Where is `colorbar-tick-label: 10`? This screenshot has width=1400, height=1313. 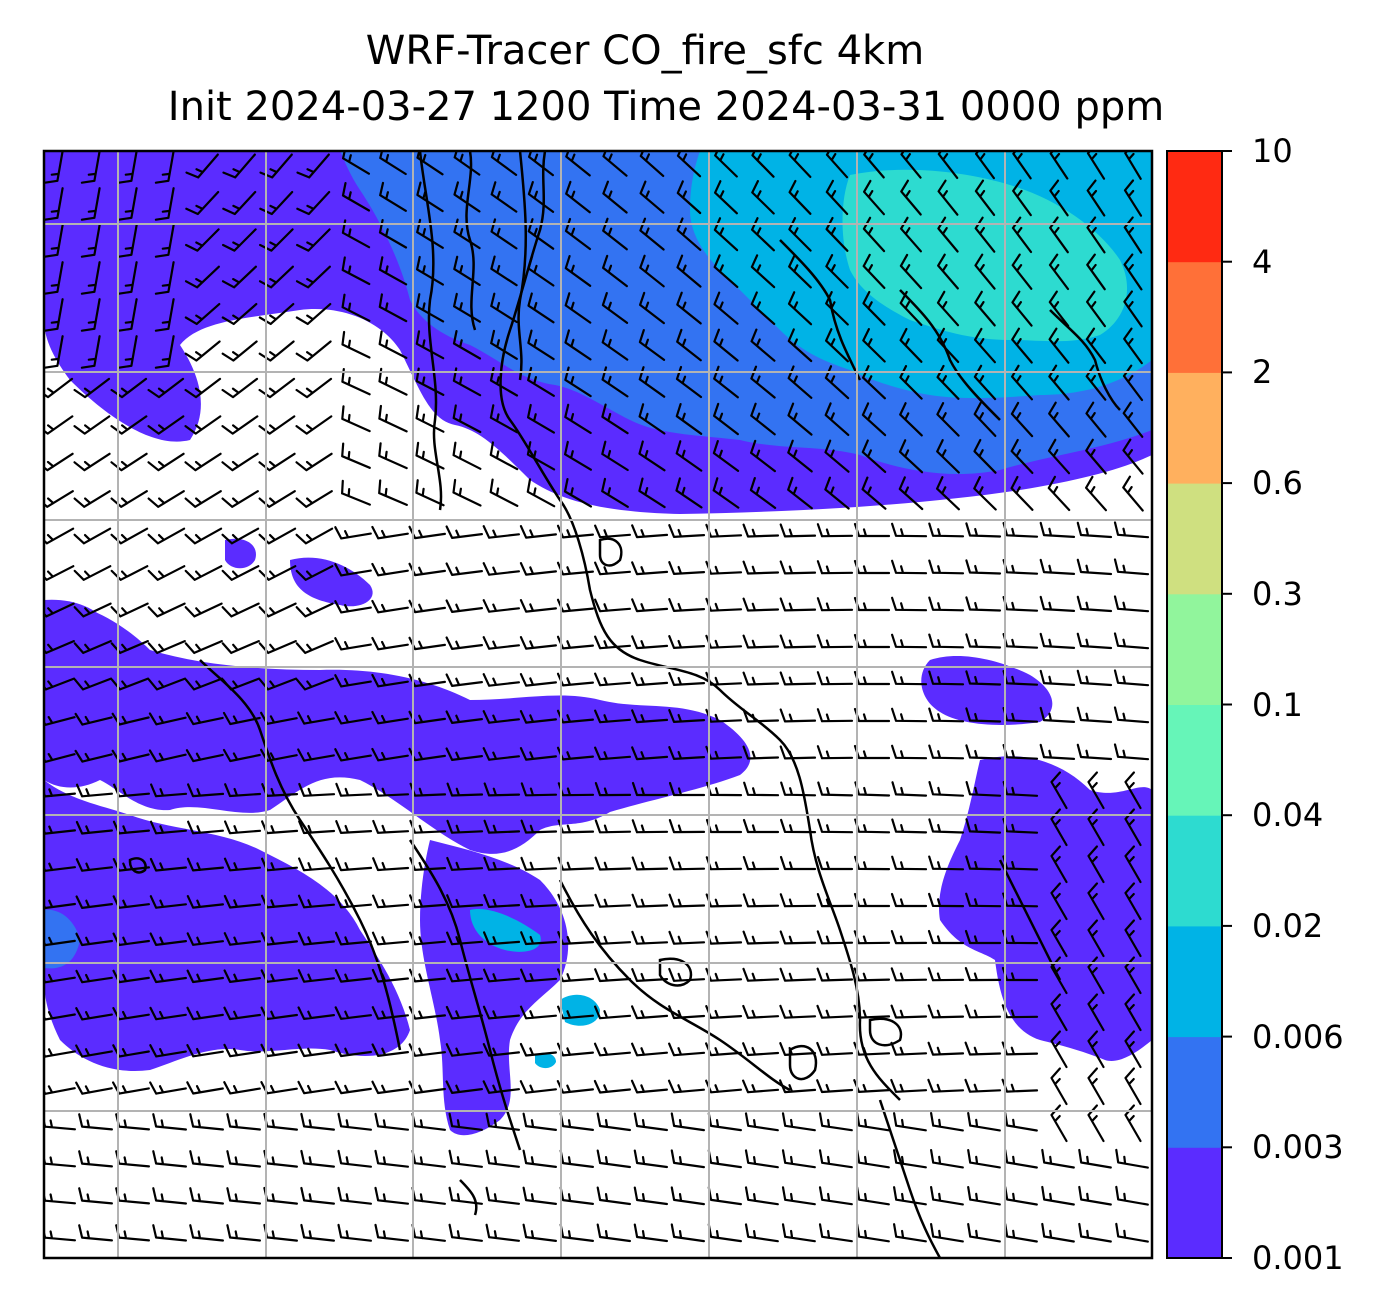 colorbar-tick-label: 10 is located at coordinates (1272, 151).